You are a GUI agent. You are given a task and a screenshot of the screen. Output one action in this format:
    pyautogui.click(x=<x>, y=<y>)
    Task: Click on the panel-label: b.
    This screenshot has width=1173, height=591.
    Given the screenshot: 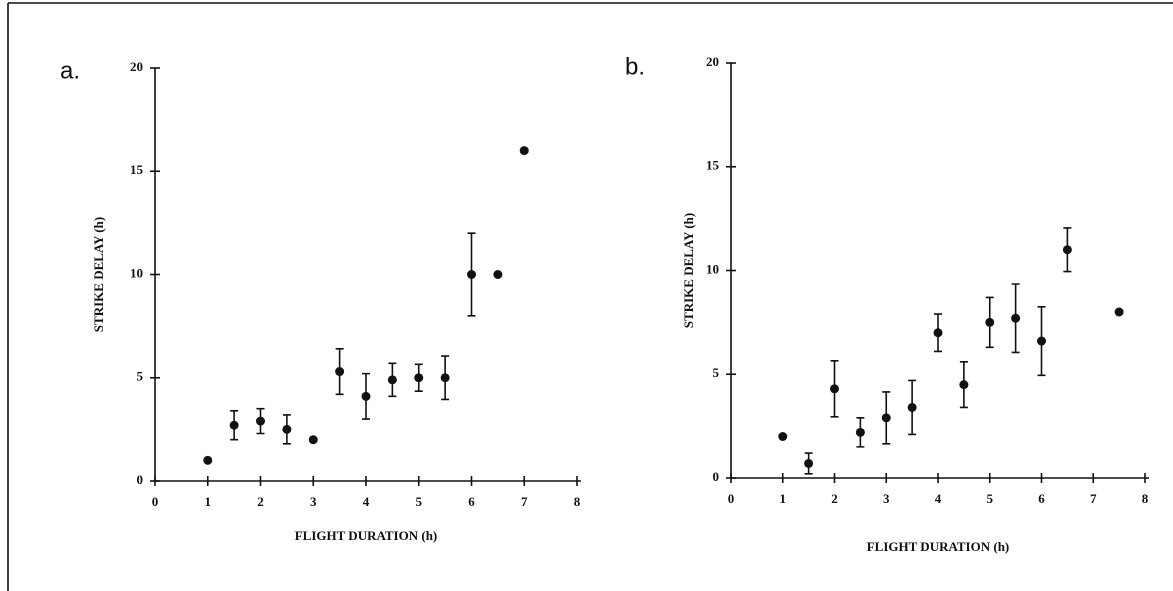 What is the action you would take?
    pyautogui.click(x=635, y=66)
    